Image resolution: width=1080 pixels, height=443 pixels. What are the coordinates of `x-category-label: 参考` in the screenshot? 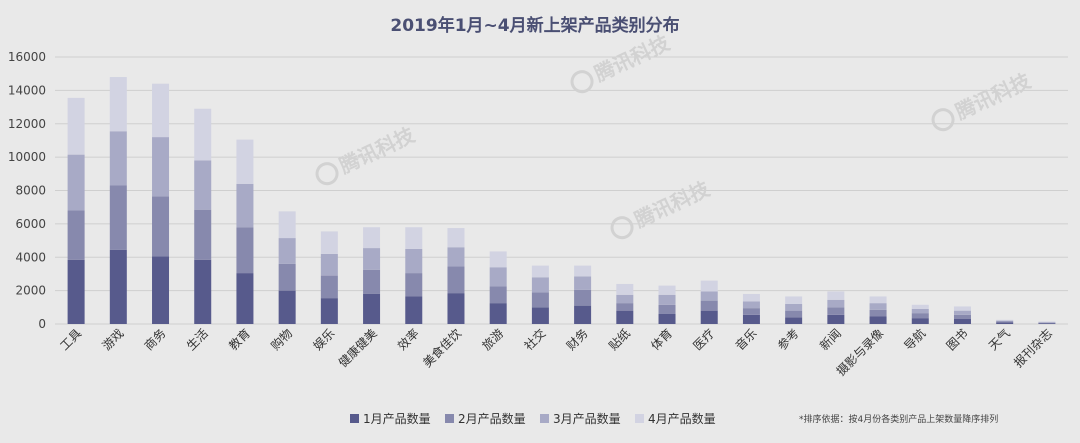 It's located at (788, 340).